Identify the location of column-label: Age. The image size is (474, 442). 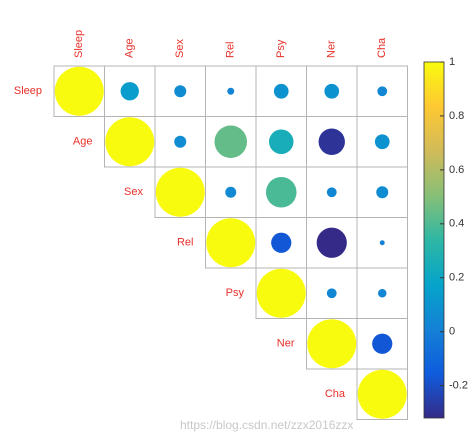
(130, 48).